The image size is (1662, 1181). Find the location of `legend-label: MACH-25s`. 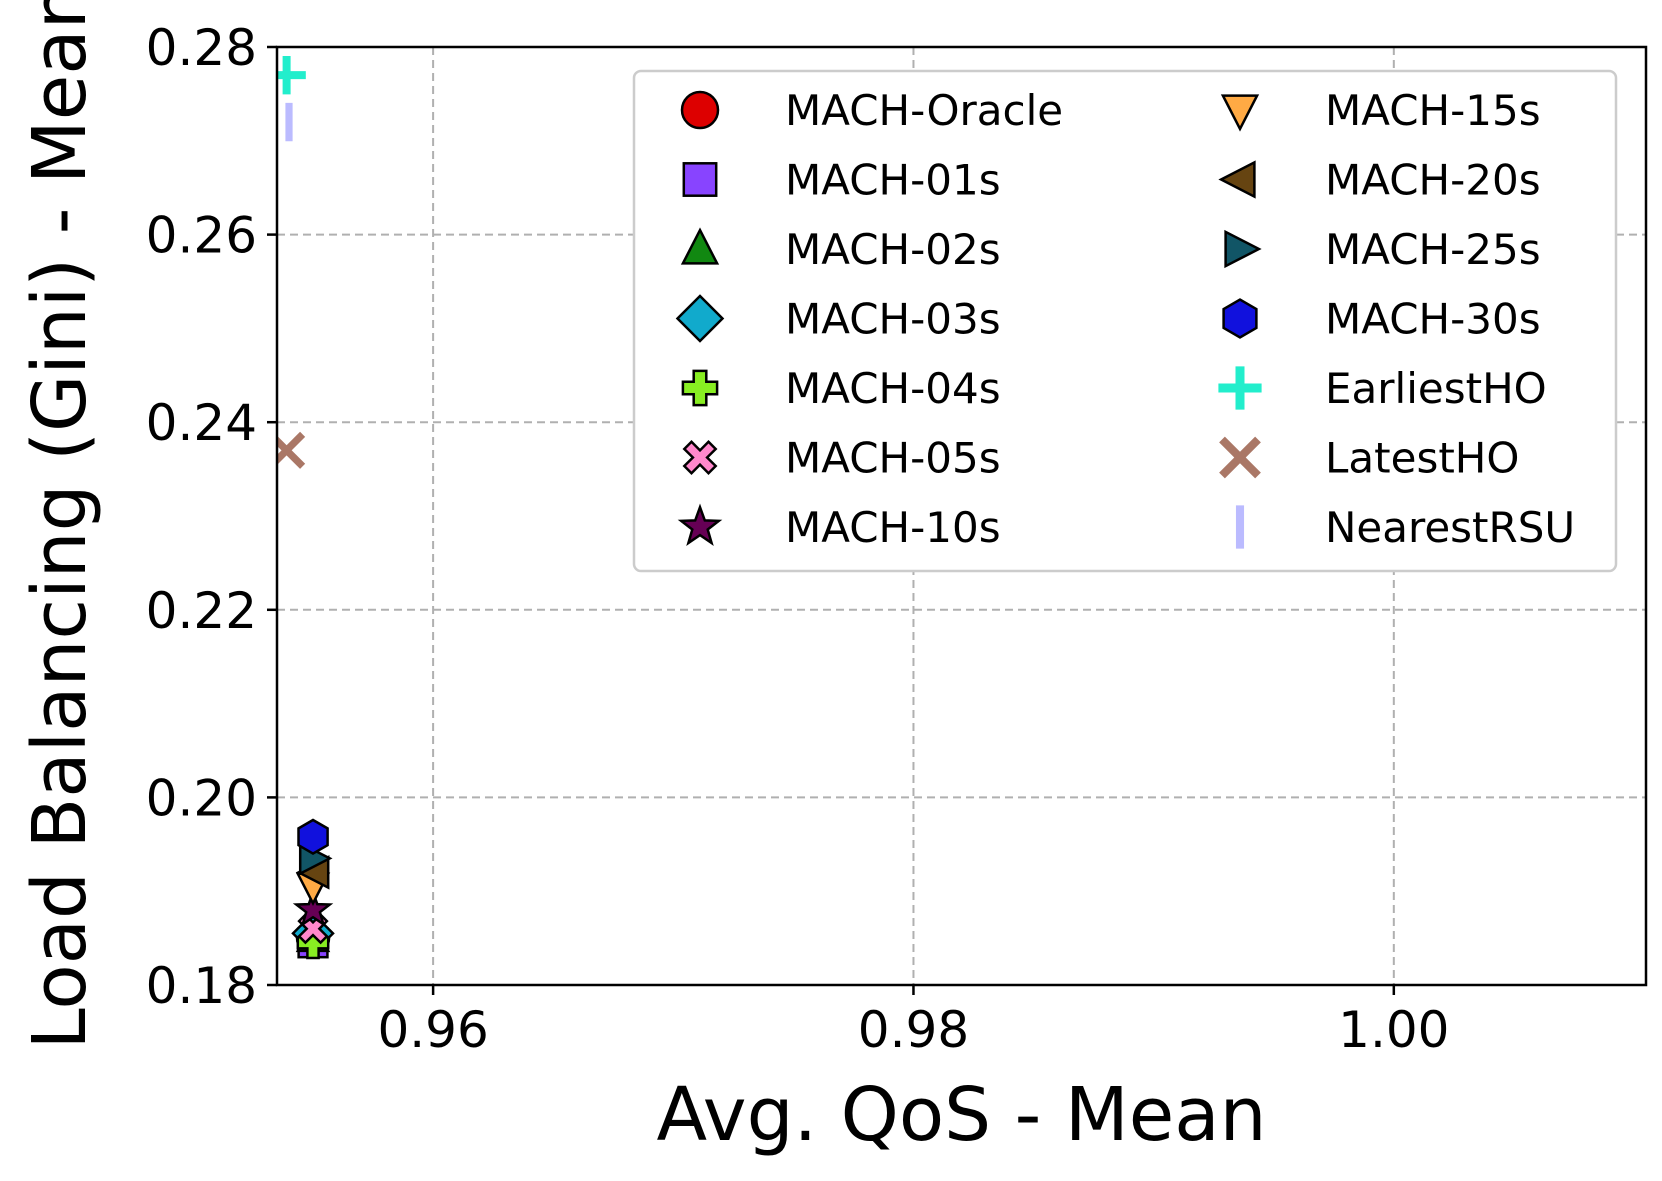

legend-label: MACH-25s is located at coordinates (1433, 249).